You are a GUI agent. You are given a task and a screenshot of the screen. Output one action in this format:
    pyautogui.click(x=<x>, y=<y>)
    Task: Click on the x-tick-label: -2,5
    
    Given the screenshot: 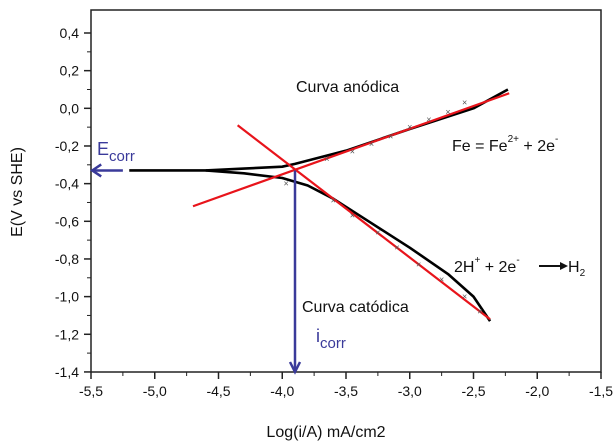 What is the action you would take?
    pyautogui.click(x=473, y=391)
    